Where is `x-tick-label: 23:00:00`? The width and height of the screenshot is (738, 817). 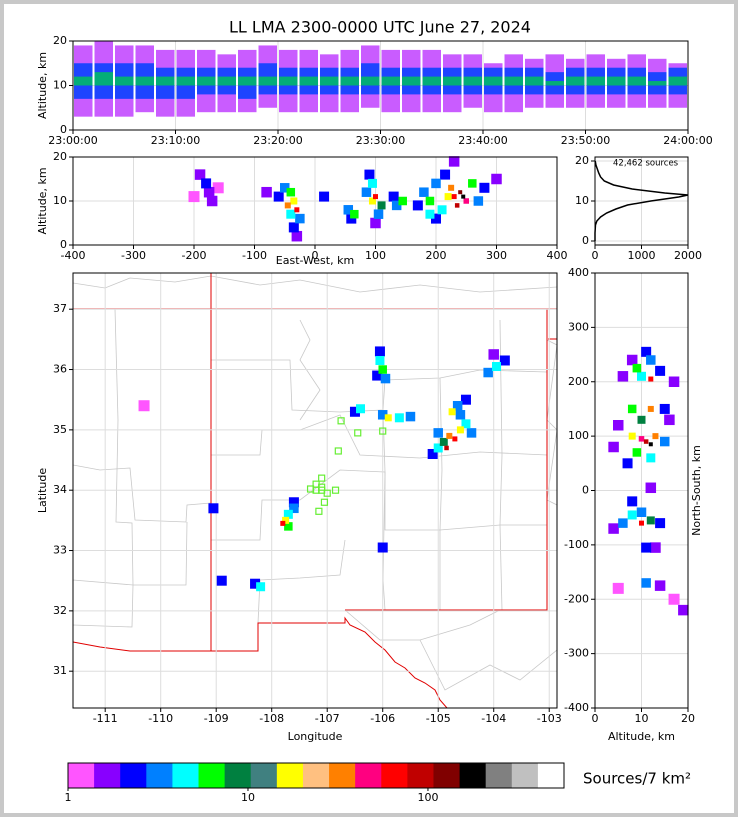
x-tick-label: 23:00:00 is located at coordinates (72, 140).